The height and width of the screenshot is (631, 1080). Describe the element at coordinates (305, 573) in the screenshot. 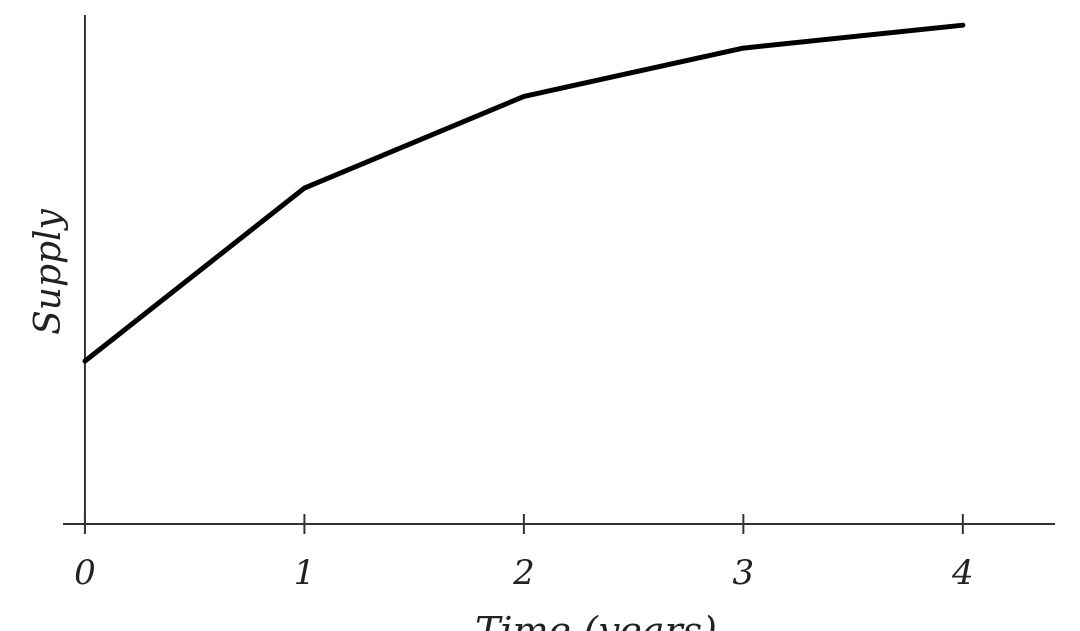

I see `x-tick-label: 1` at that location.